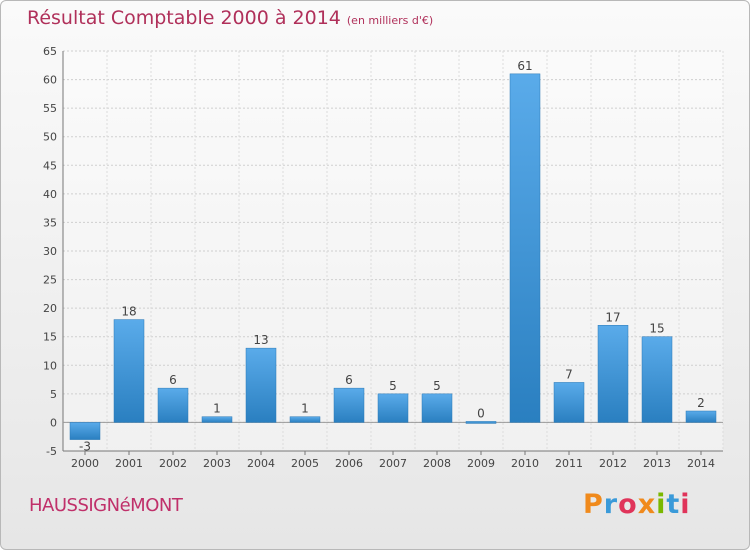 The height and width of the screenshot is (550, 750). Describe the element at coordinates (50, 137) in the screenshot. I see `y-tick-label-50: 50` at that location.